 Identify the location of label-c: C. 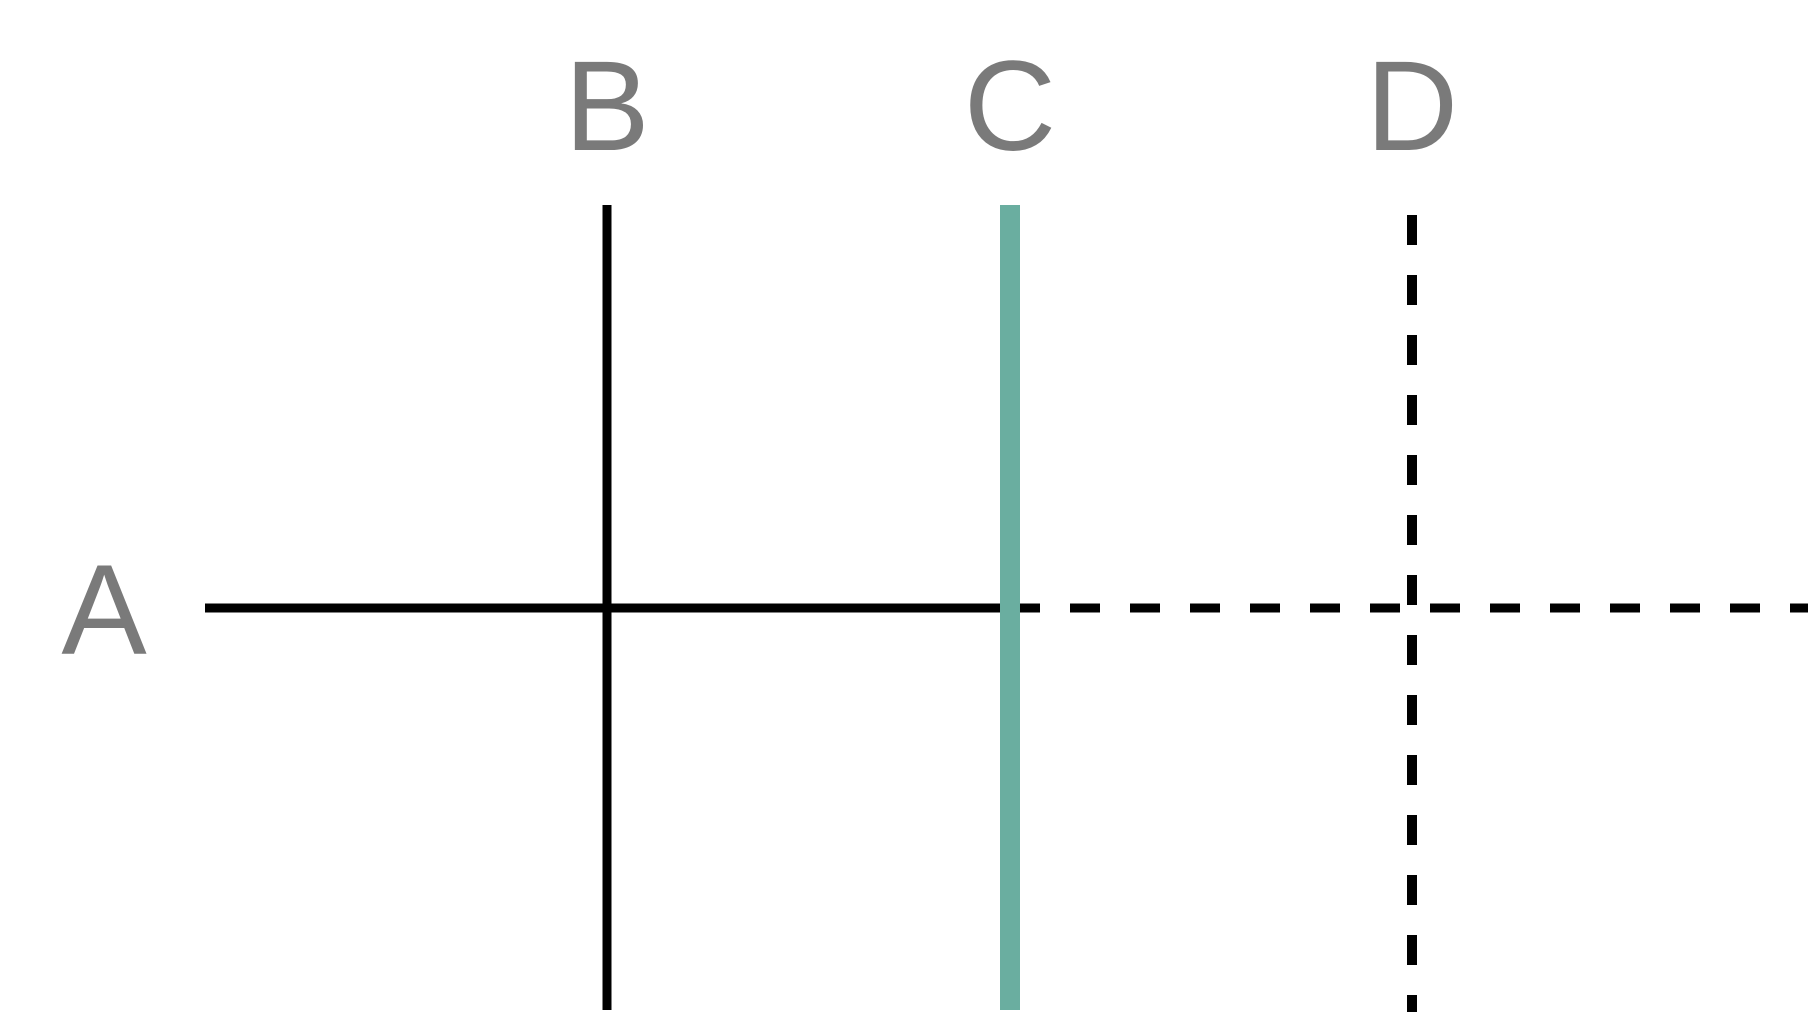
(1010, 106).